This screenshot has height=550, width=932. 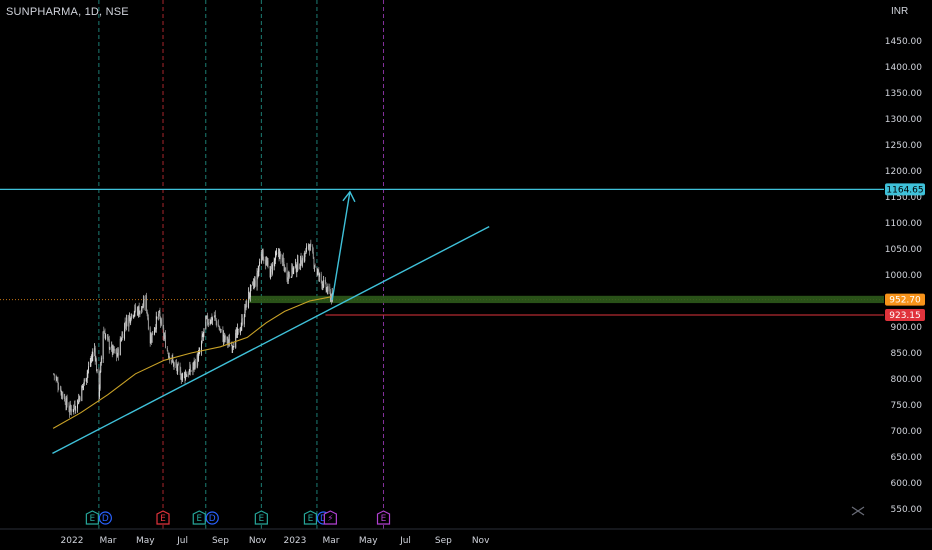 I want to click on time-tick-label: Mar, so click(x=330, y=541).